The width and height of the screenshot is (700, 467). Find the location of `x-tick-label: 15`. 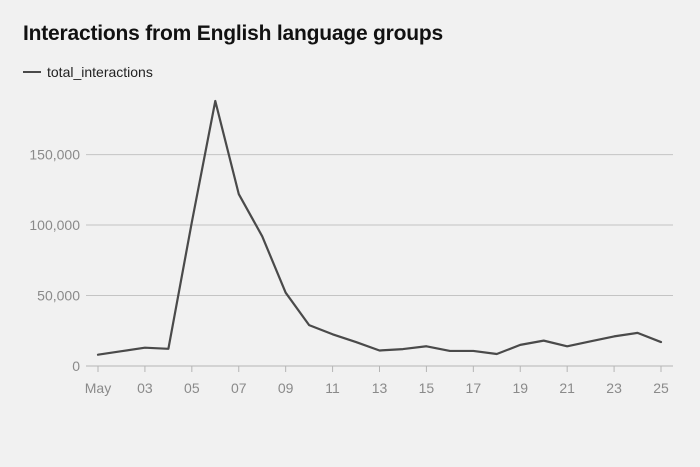

x-tick-label: 15 is located at coordinates (427, 388).